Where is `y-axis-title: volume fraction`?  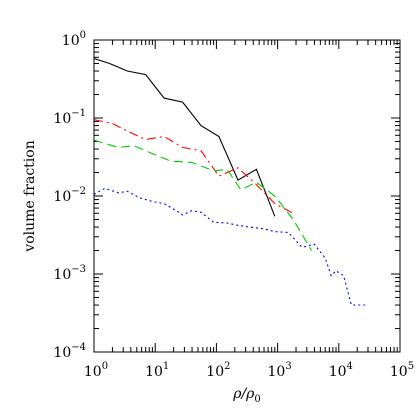 y-axis-title: volume fraction is located at coordinates (30, 196).